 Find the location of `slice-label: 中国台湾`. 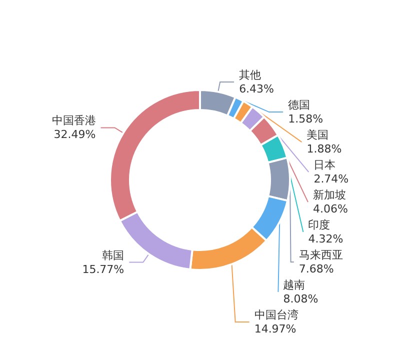

slice-label: 中国台湾 is located at coordinates (276, 315).